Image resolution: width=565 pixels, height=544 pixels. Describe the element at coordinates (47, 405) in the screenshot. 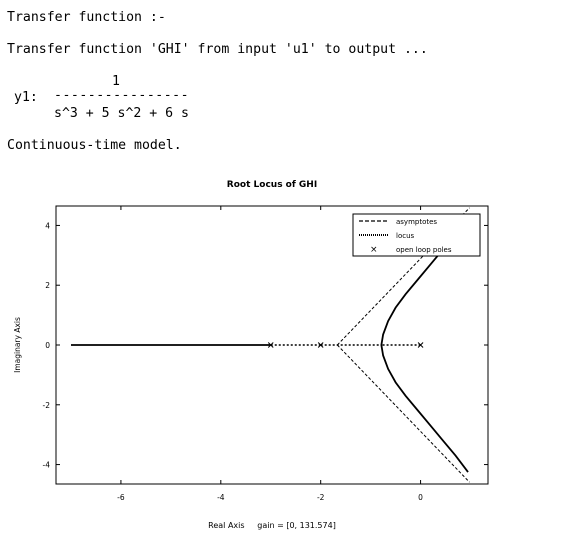

I see `y-tick-label: -2` at that location.